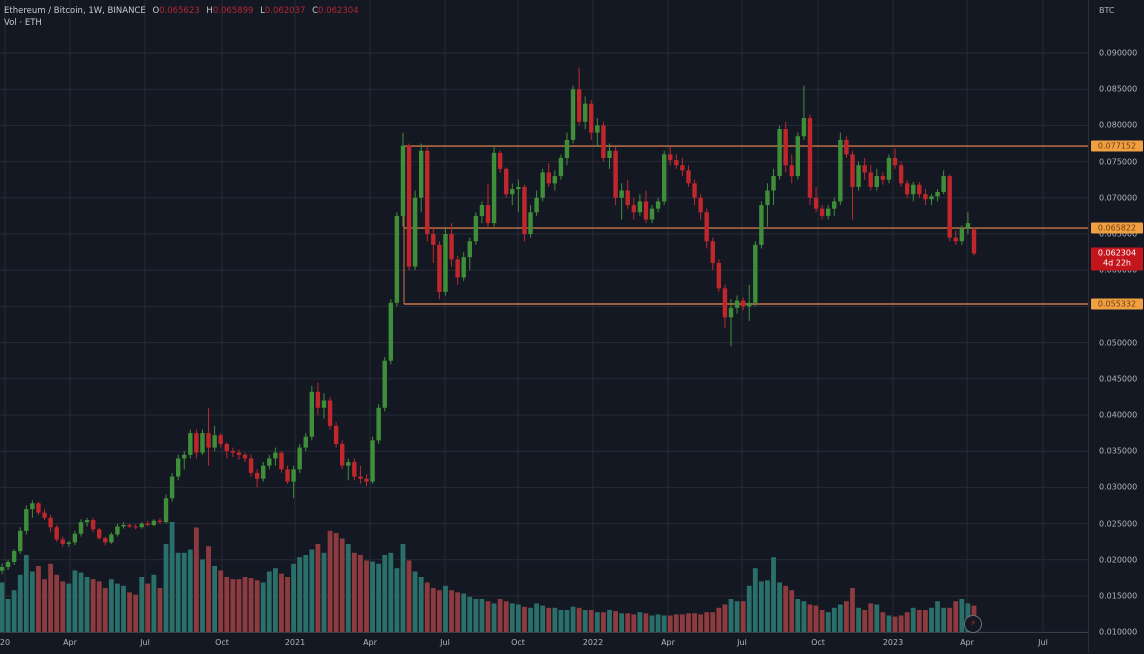  I want to click on axis-currency-label: BTC, so click(1107, 10).